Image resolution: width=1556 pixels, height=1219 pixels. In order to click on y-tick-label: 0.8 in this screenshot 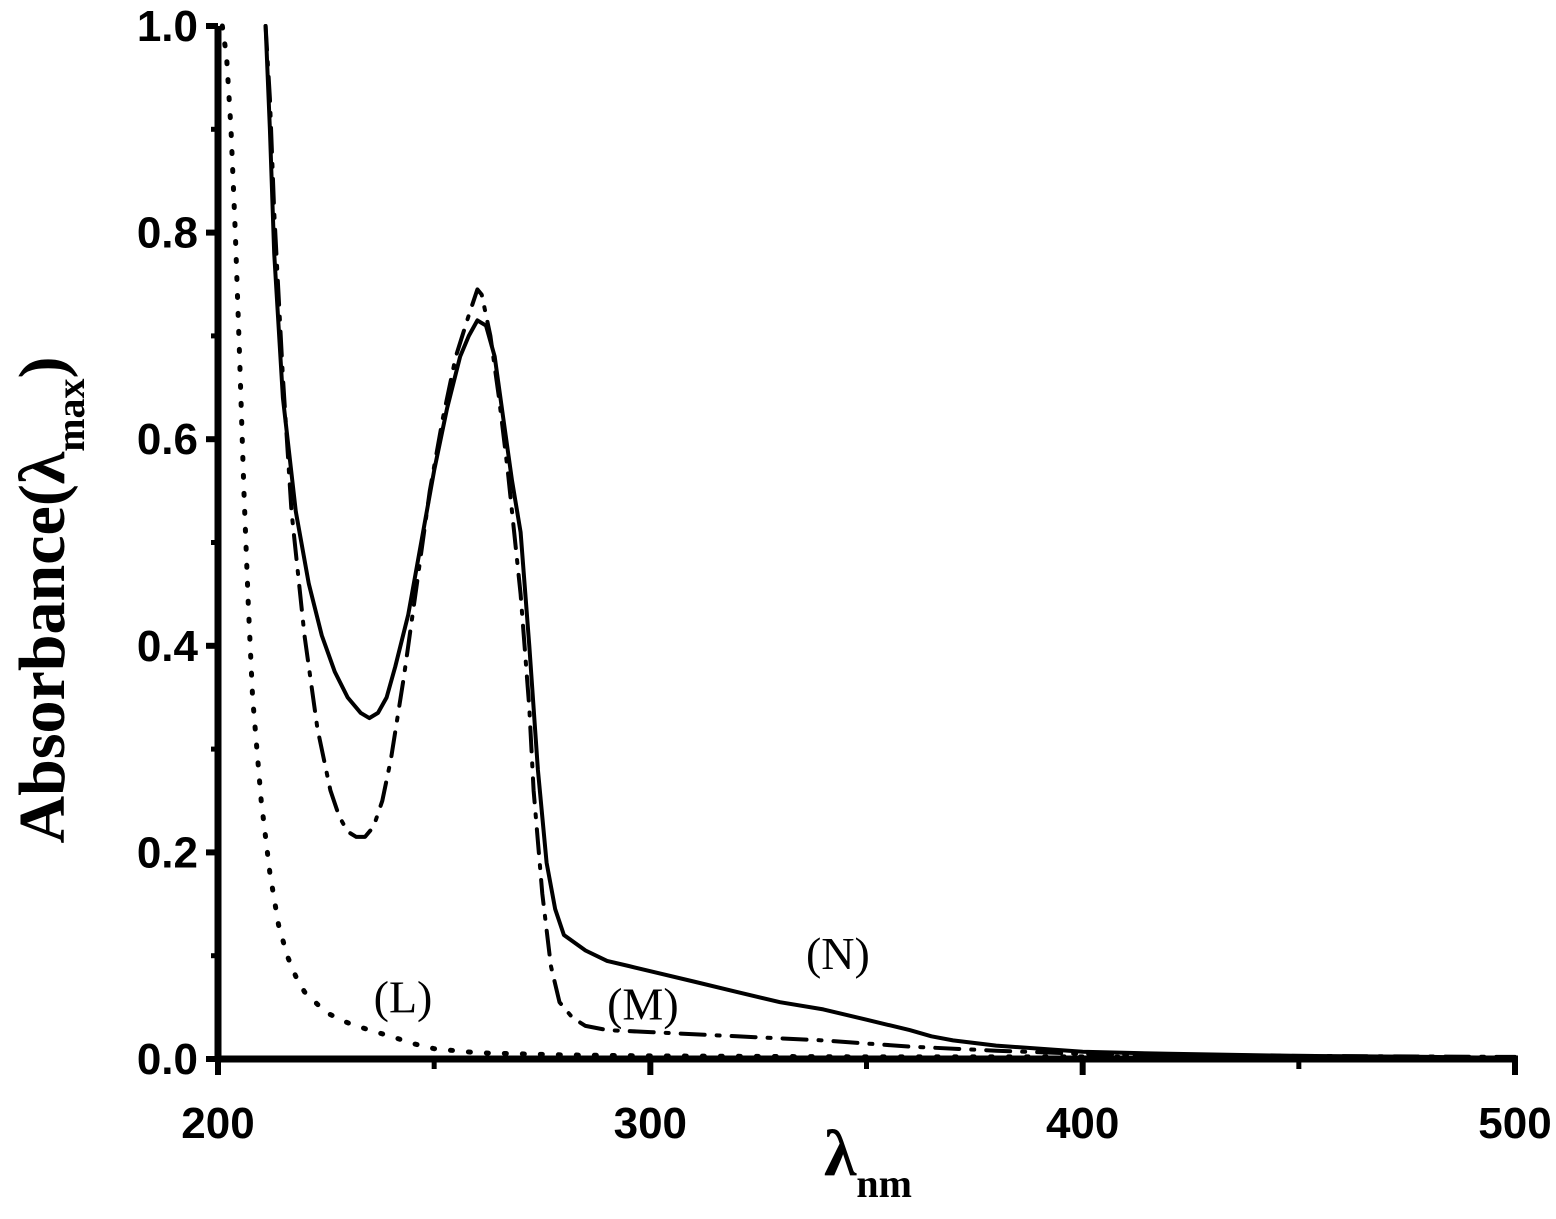, I will do `click(167, 233)`.